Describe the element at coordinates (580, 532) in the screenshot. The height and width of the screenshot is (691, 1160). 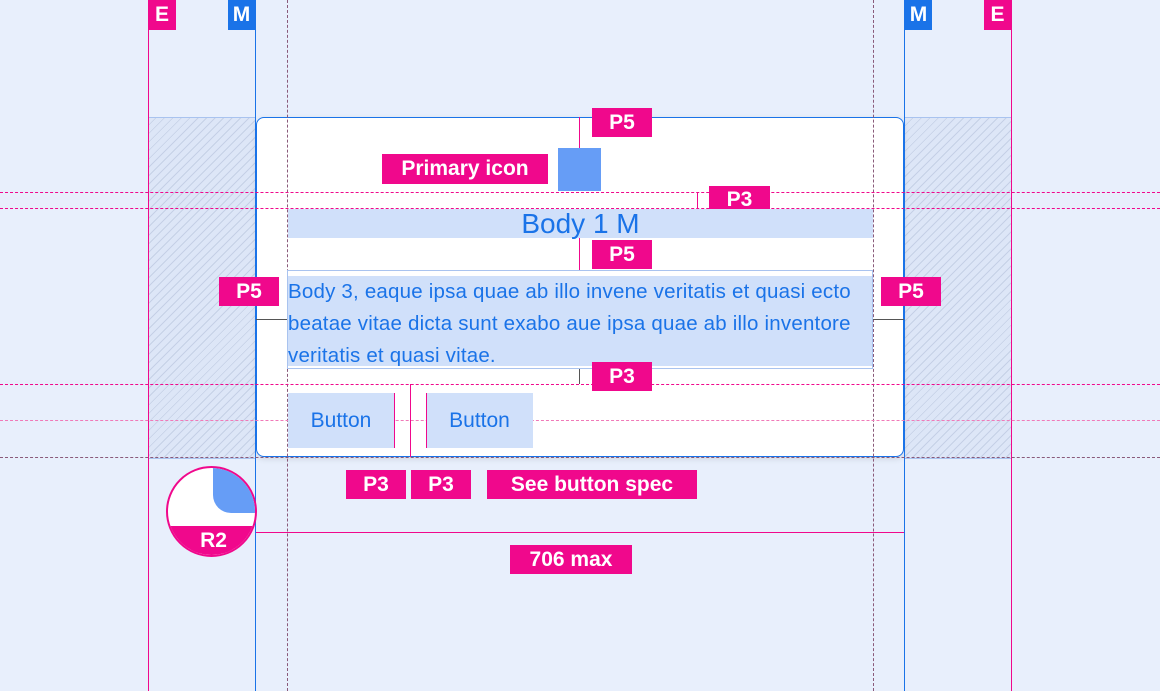
I see `max-width-line` at that location.